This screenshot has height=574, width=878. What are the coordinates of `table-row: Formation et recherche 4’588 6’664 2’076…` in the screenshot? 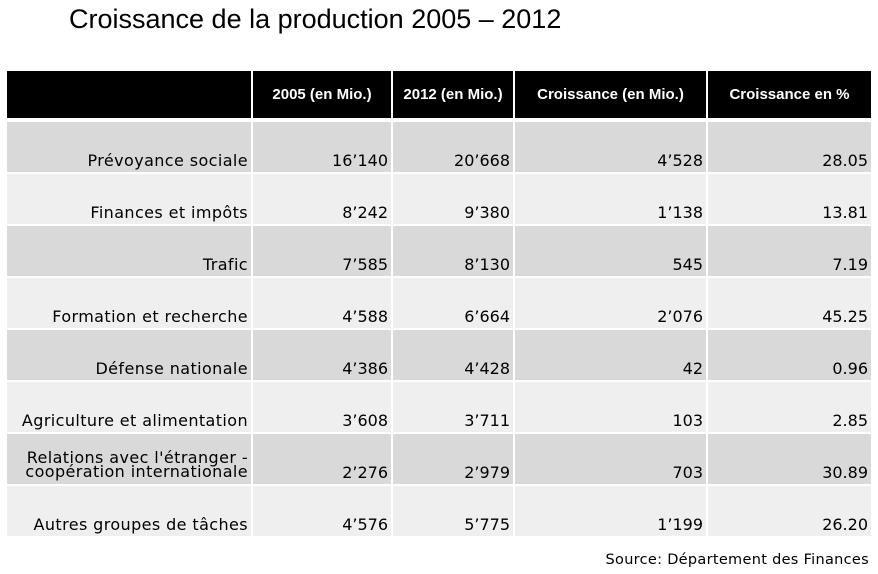 It's located at (439, 304).